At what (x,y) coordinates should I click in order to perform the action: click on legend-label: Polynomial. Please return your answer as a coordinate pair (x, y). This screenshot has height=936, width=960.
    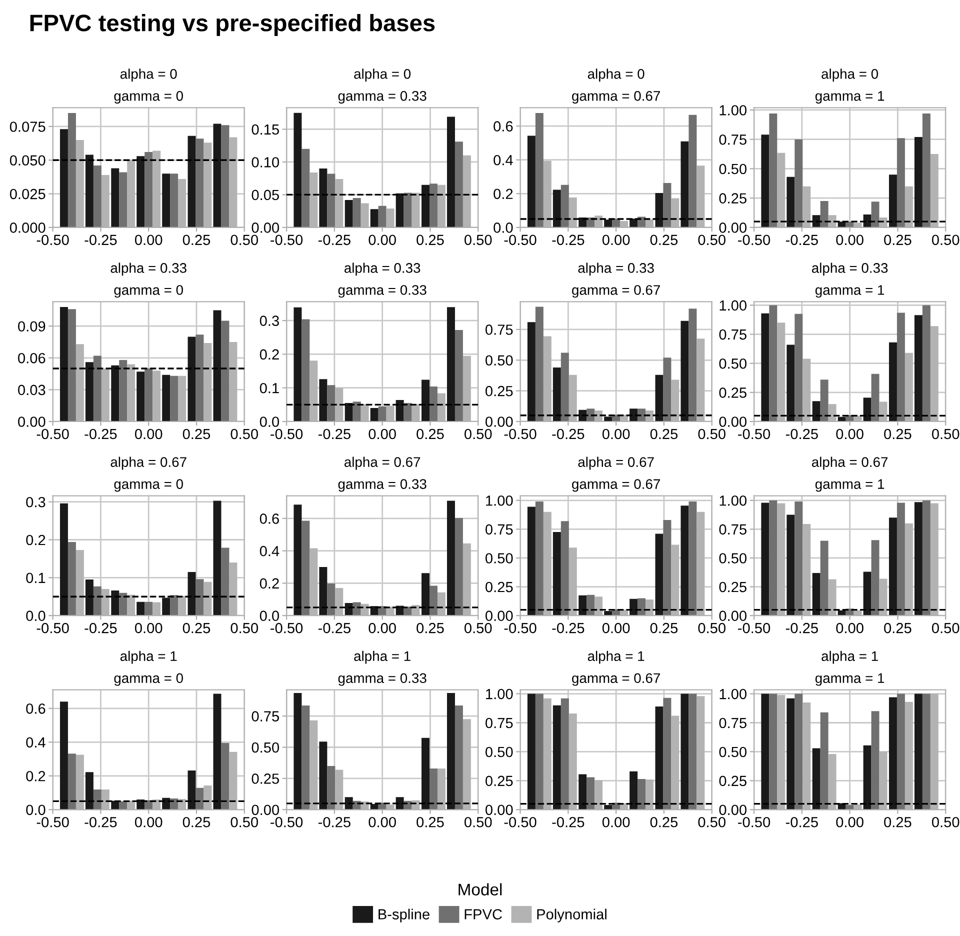
    Looking at the image, I should click on (571, 915).